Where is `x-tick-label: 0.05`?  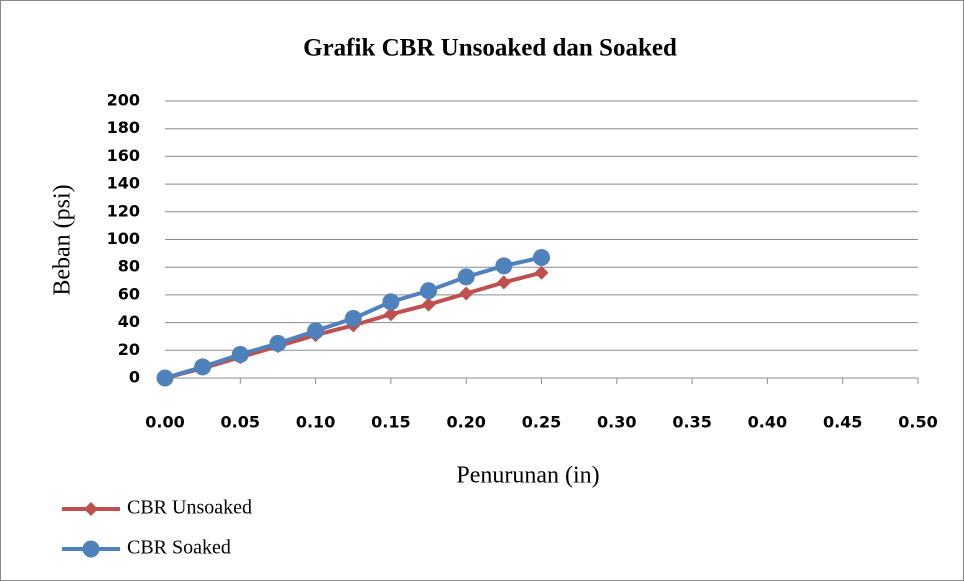
x-tick-label: 0.05 is located at coordinates (240, 422).